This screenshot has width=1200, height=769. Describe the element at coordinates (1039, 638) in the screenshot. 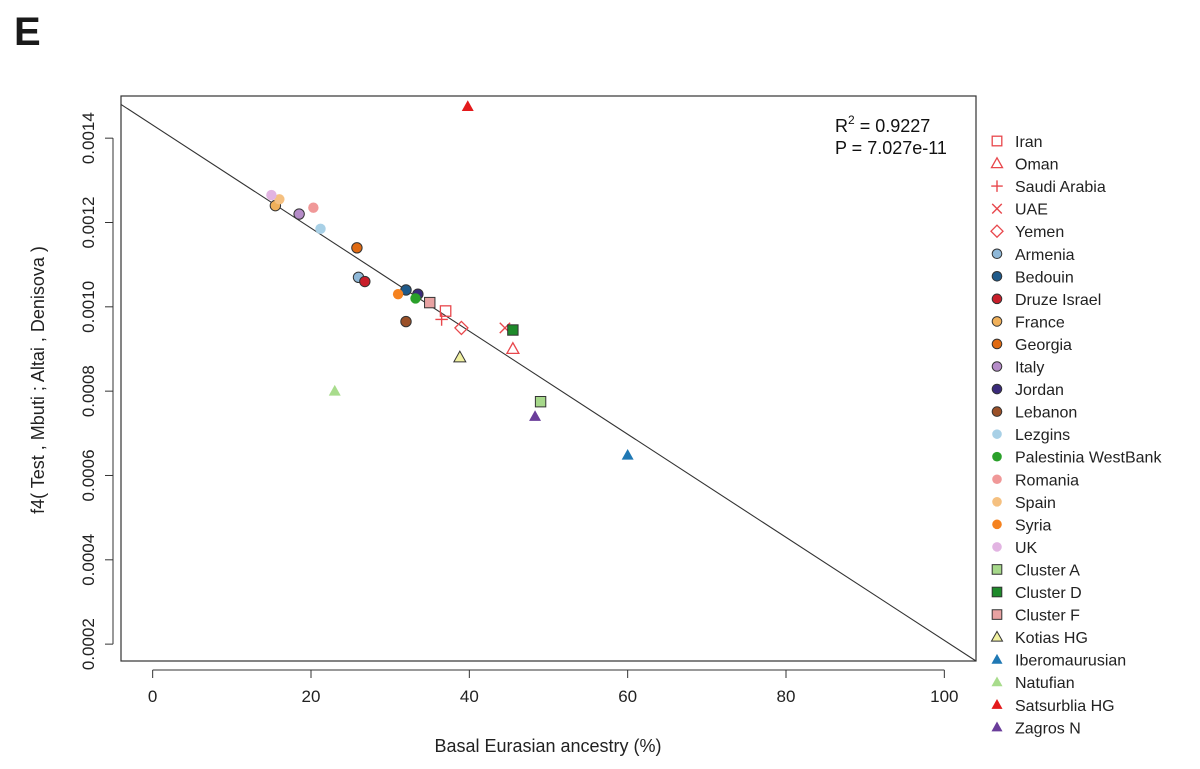

I see `legend-item-kotias-hg: Kotias HG` at that location.